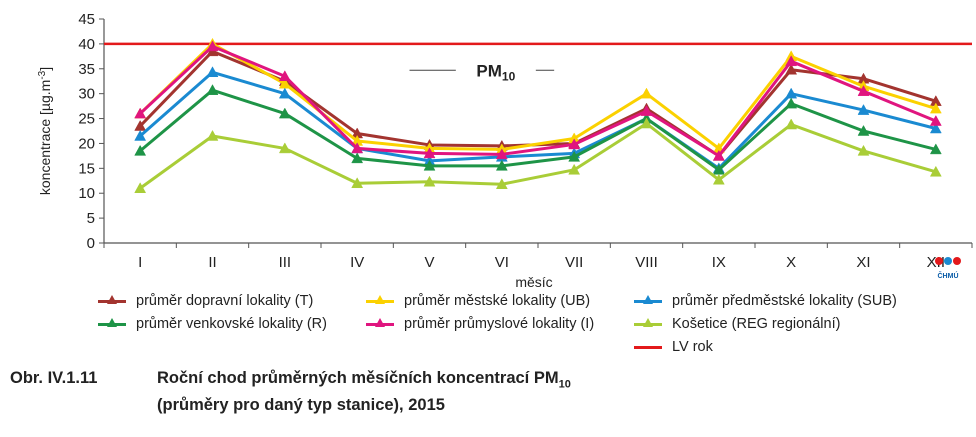 The height and width of the screenshot is (437, 976). What do you see at coordinates (380, 322) in the screenshot?
I see `legend-swatch-i` at bounding box center [380, 322].